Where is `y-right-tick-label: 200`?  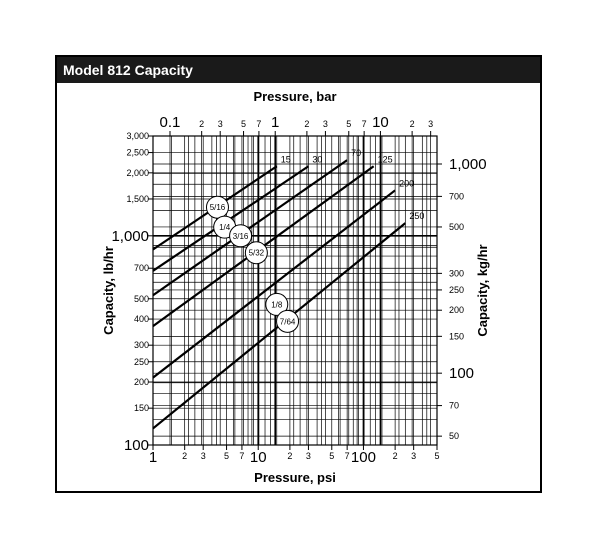 y-right-tick-label: 200 is located at coordinates (456, 310).